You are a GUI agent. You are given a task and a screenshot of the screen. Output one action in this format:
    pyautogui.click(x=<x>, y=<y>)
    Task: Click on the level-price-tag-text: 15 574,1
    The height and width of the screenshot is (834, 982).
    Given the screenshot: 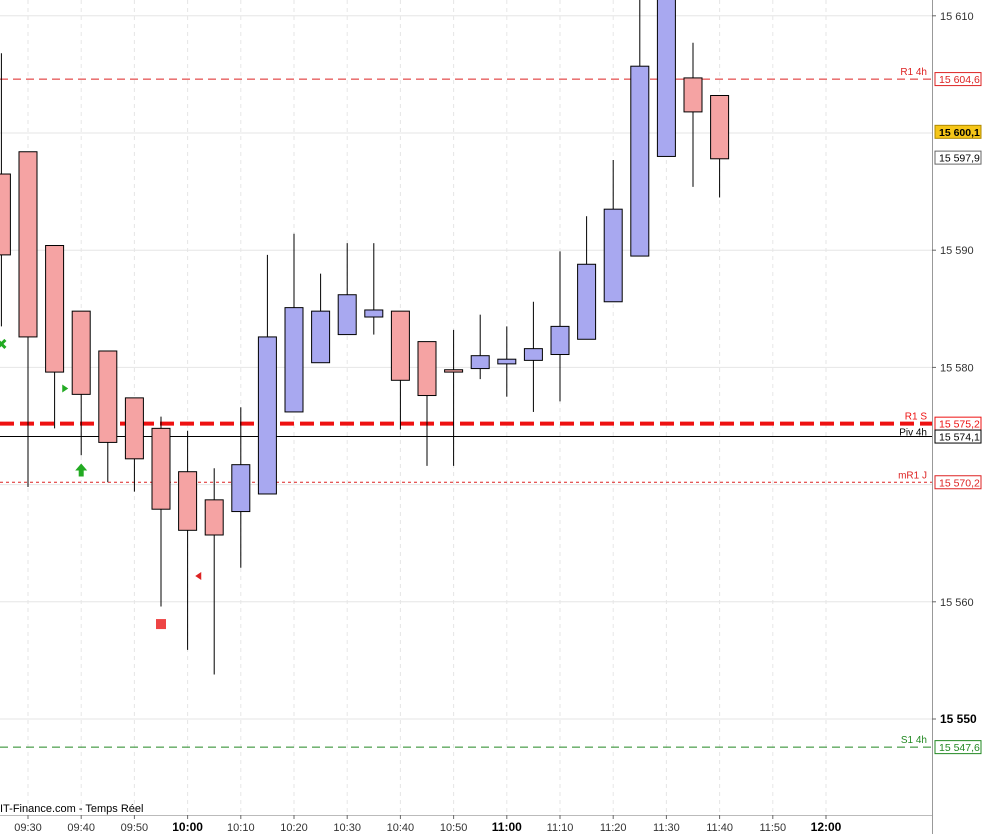 What is the action you would take?
    pyautogui.click(x=959, y=438)
    